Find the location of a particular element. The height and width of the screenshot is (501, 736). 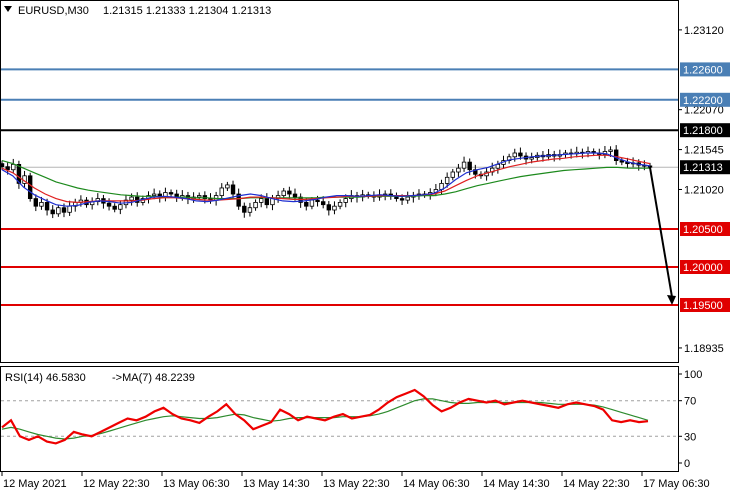

forecast-arrow is located at coordinates (662, 236).